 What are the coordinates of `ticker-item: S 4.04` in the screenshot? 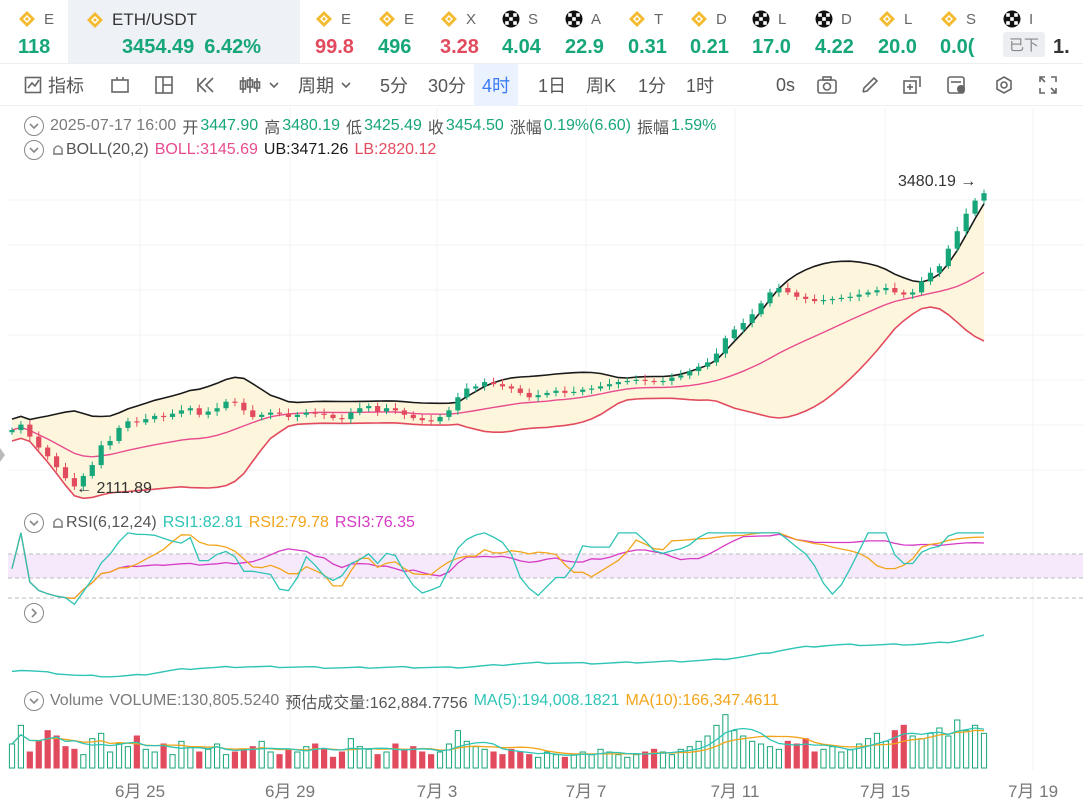 It's located at (532, 31).